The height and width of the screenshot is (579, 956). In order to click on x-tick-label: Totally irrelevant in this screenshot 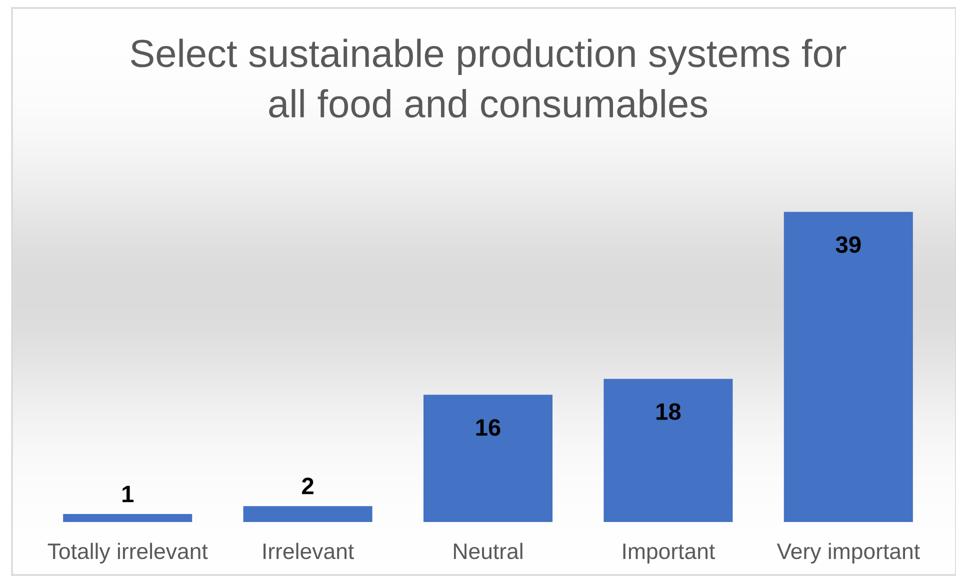, I will do `click(128, 553)`.